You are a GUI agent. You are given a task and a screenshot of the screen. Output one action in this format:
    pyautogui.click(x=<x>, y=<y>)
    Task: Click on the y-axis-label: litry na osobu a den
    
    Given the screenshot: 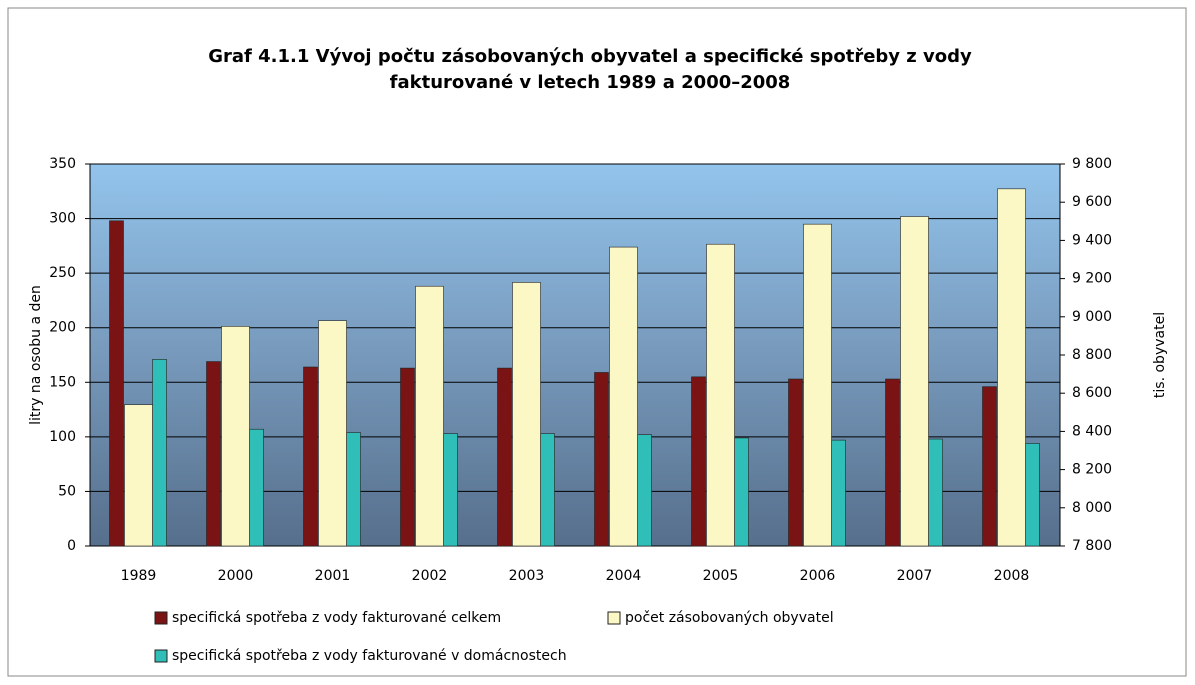 What is the action you would take?
    pyautogui.click(x=36, y=355)
    